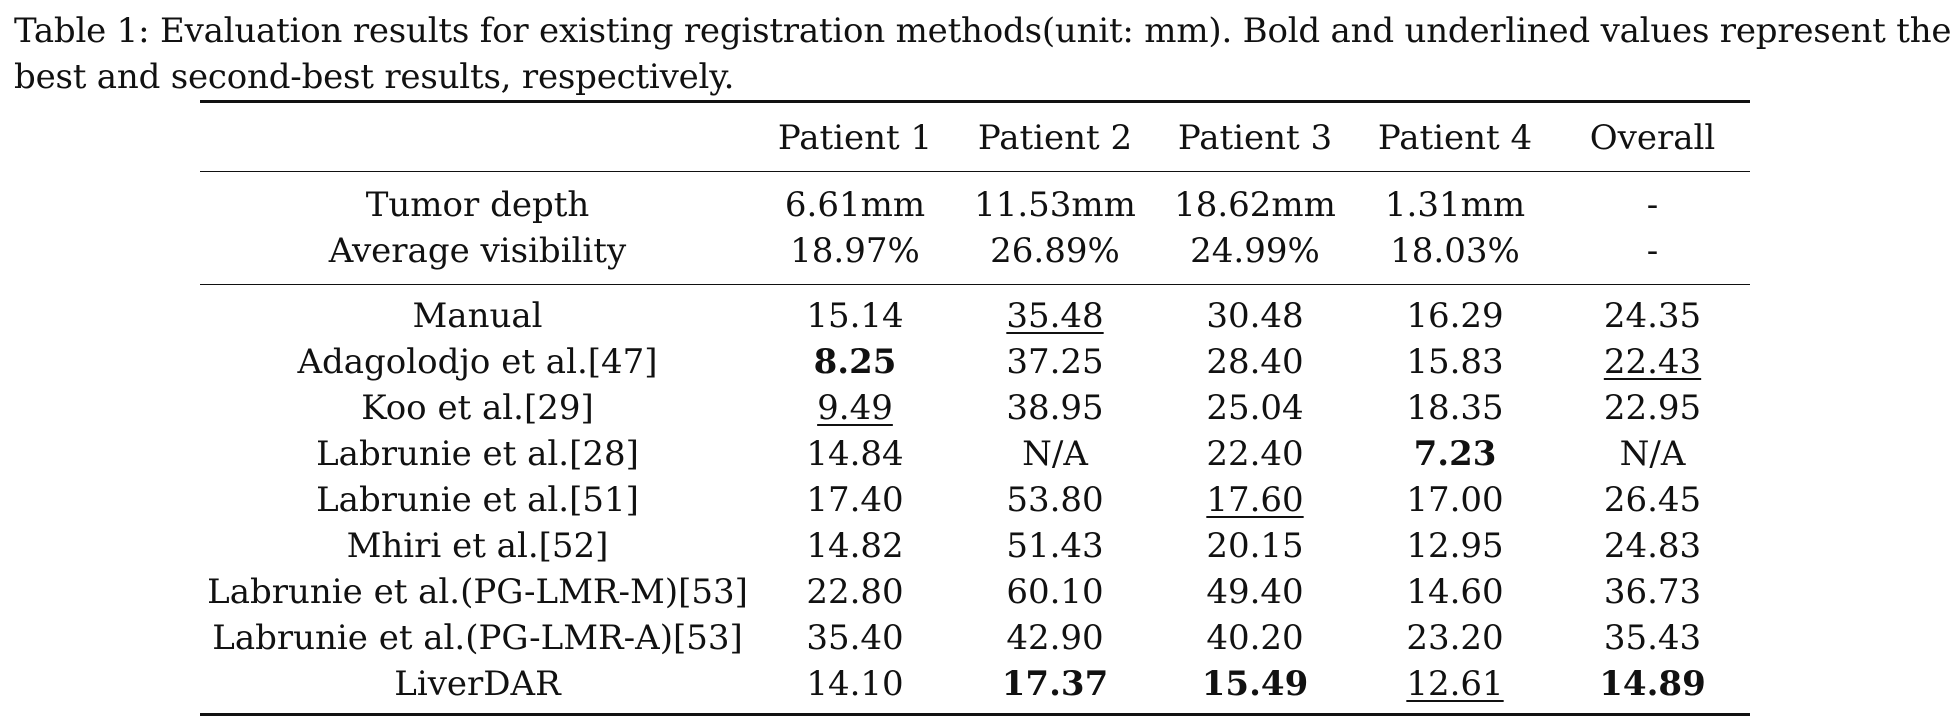 The width and height of the screenshot is (1960, 721). What do you see at coordinates (477, 592) in the screenshot?
I see `row-label: Labrunie et al.(PG-LMR-M)[53]` at bounding box center [477, 592].